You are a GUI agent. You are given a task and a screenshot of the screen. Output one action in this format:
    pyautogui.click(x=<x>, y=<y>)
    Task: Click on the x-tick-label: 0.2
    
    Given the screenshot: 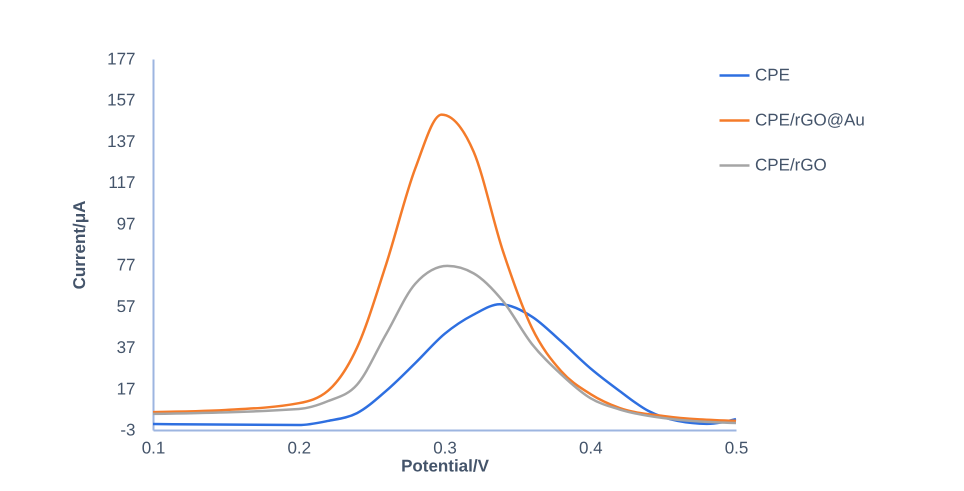 What is the action you would take?
    pyautogui.click(x=299, y=448)
    